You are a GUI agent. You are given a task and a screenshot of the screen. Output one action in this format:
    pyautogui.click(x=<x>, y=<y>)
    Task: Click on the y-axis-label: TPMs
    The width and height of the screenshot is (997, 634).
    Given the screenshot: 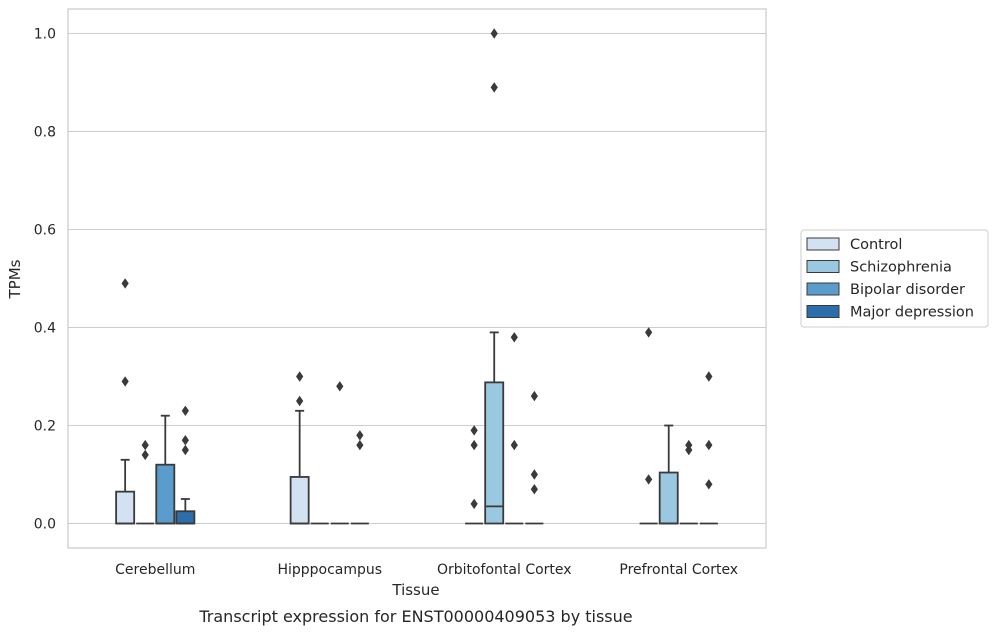 What is the action you would take?
    pyautogui.click(x=15, y=279)
    